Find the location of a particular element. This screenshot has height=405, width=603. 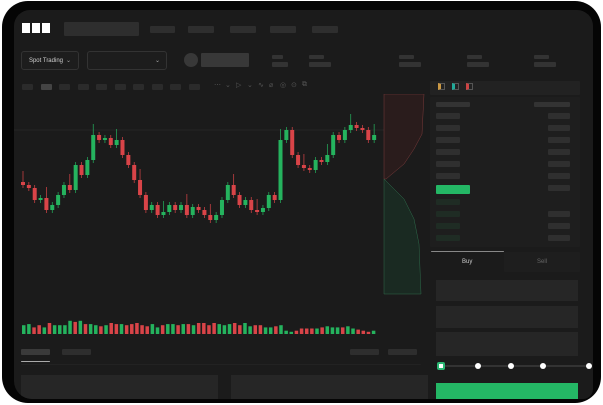

okx-logo is located at coordinates (37, 28).